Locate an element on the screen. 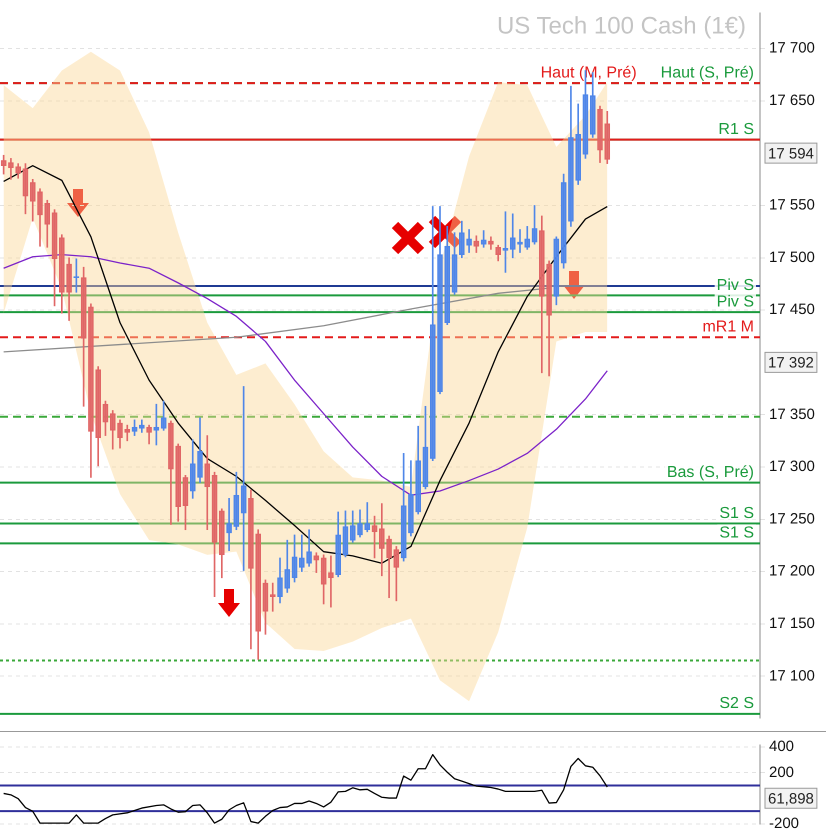 The image size is (826, 836). ref-line-label: S2 S is located at coordinates (736, 703).